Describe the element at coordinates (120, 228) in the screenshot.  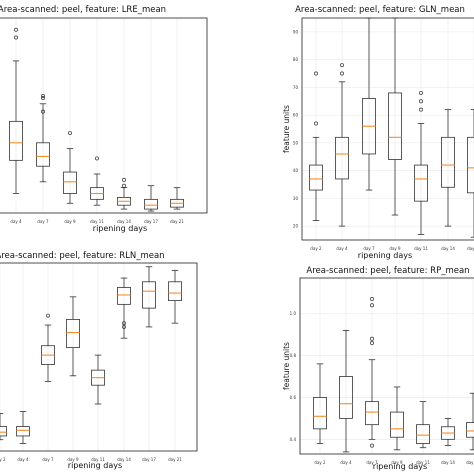
I see `lre-mean-xlabel: ripening days` at that location.